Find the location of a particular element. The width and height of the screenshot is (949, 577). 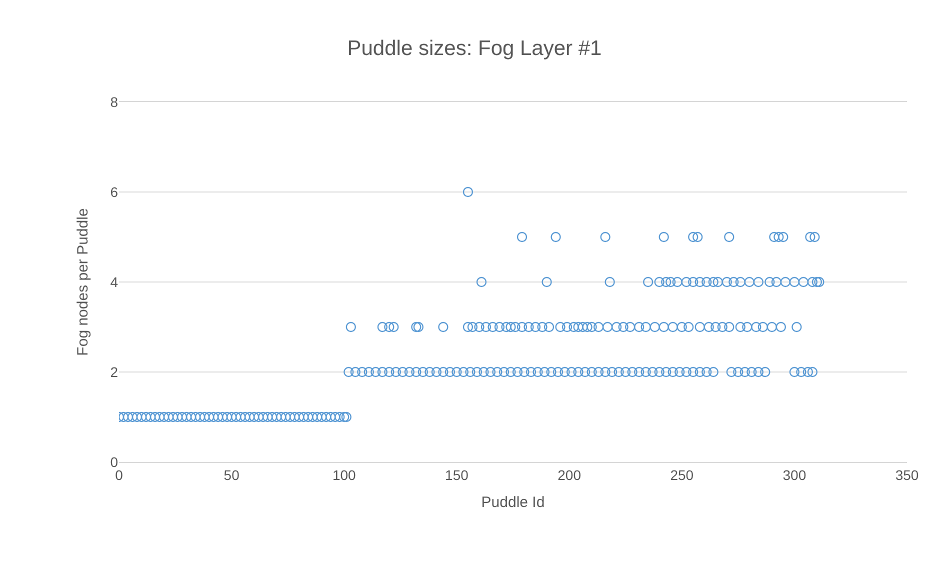

y-tick-label: 0 is located at coordinates (114, 462).